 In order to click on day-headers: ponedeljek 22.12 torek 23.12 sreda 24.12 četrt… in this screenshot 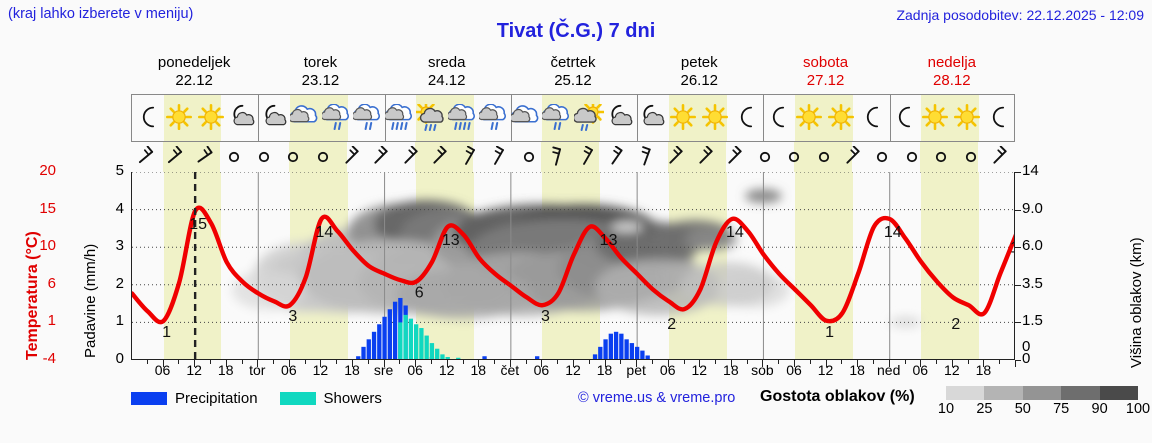, I will do `click(573, 73)`.